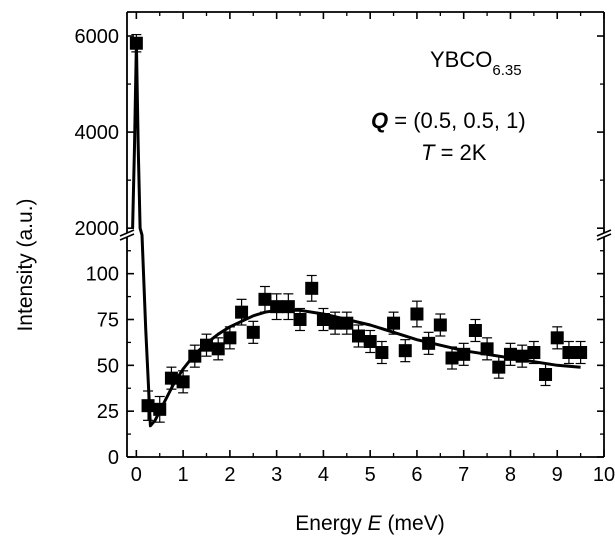 The width and height of the screenshot is (615, 539). Describe the element at coordinates (108, 366) in the screenshot. I see `y-tick-label: 50` at that location.